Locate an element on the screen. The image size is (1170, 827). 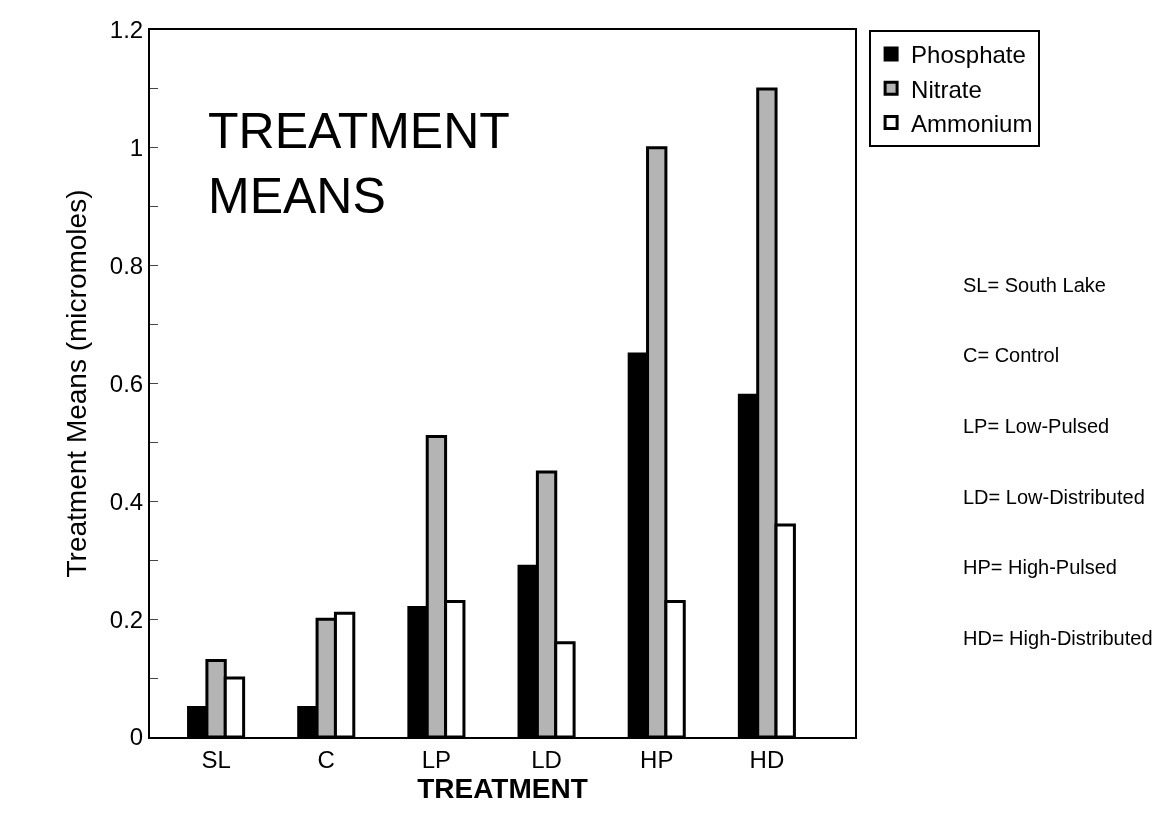
y-tick-label: 1.2 is located at coordinates (126, 30).